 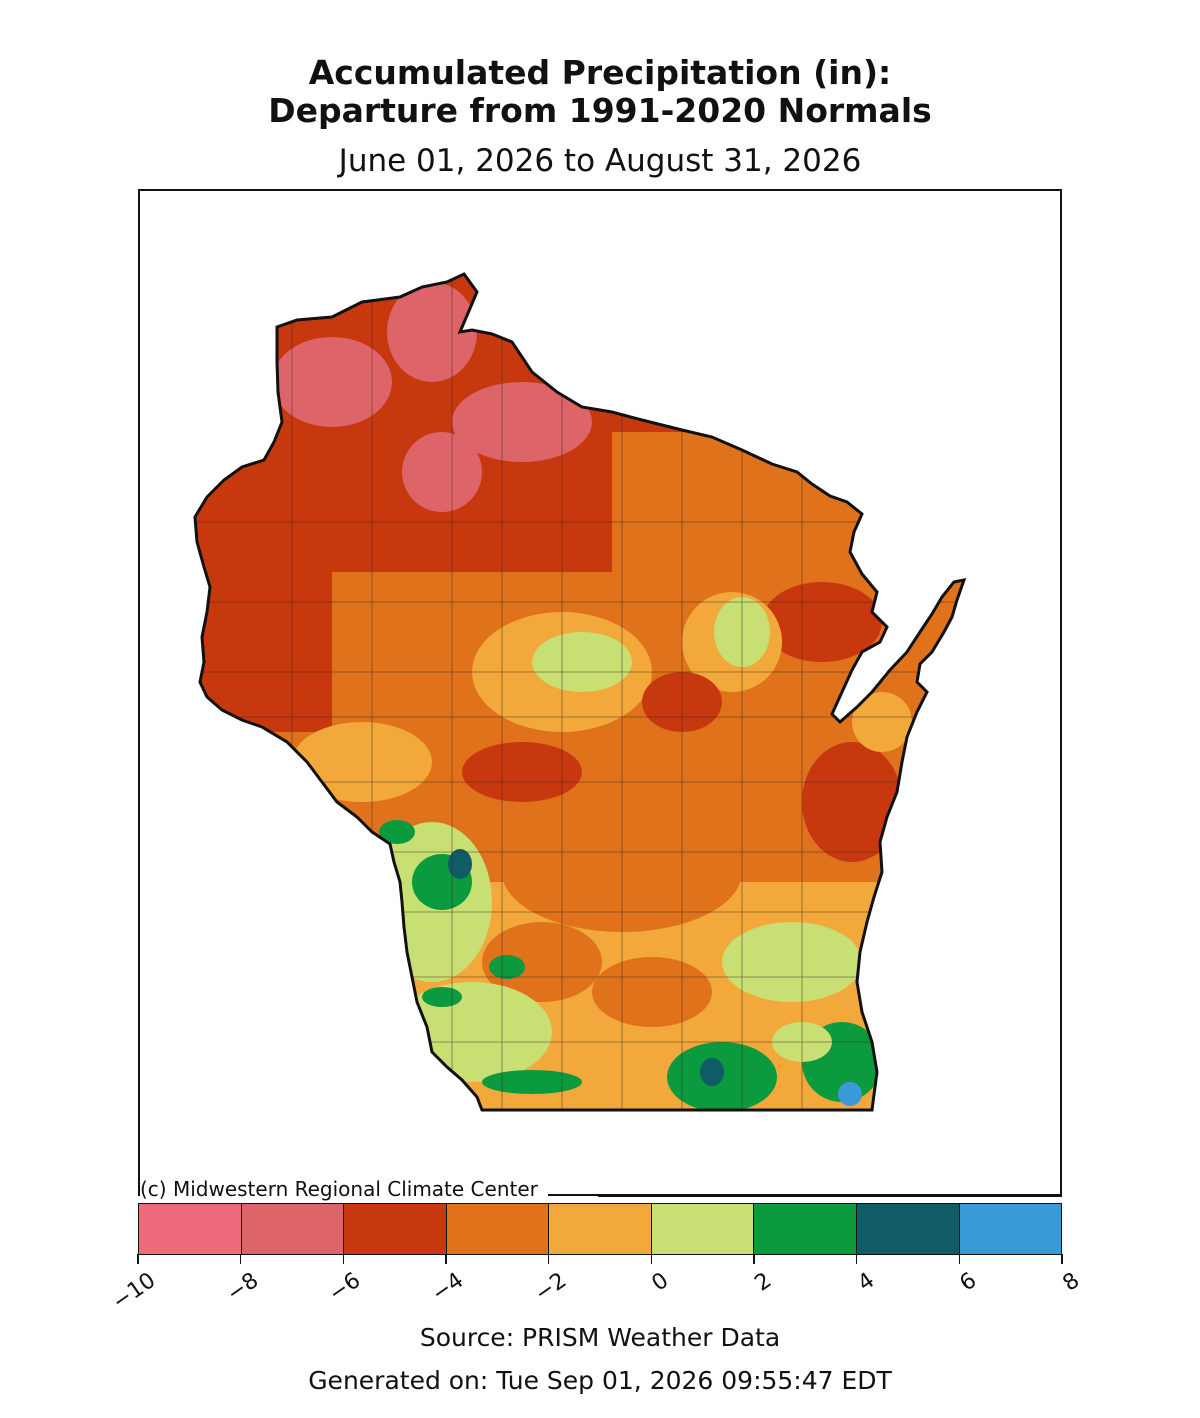 What do you see at coordinates (1071, 1282) in the screenshot?
I see `colorbar-tick-label: 8` at bounding box center [1071, 1282].